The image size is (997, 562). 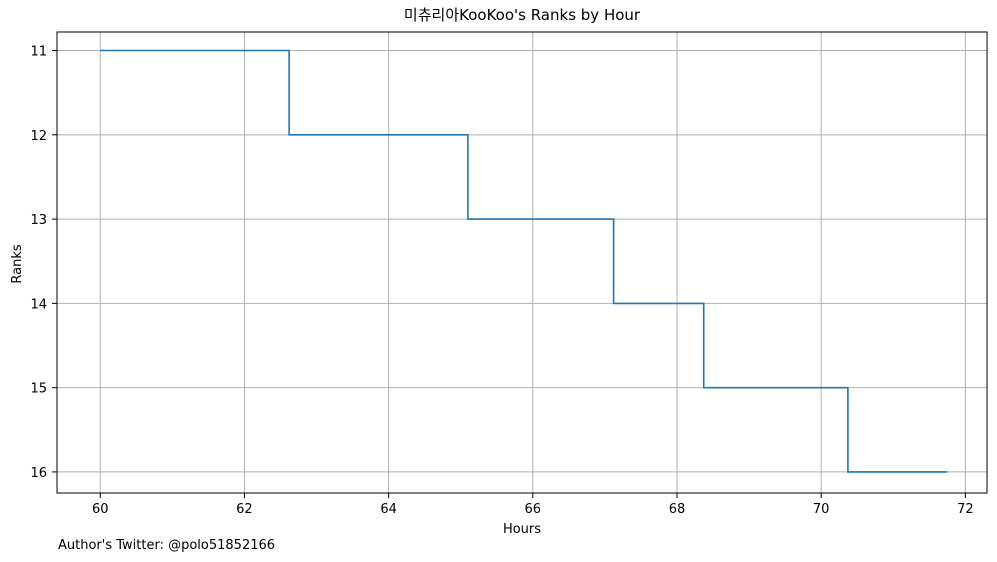 I want to click on x-tick-label: 68, so click(x=677, y=509).